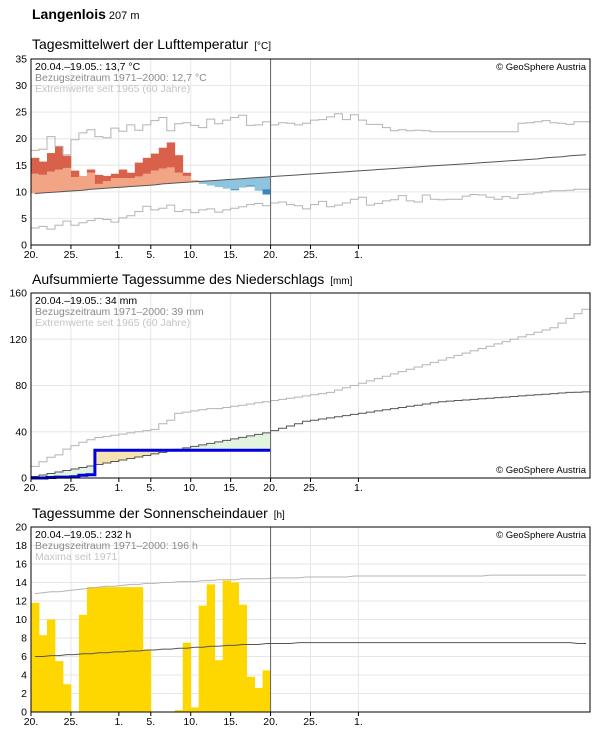 The height and width of the screenshot is (729, 596). What do you see at coordinates (124, 16) in the screenshot?
I see `station-elevation: 207 m` at bounding box center [124, 16].